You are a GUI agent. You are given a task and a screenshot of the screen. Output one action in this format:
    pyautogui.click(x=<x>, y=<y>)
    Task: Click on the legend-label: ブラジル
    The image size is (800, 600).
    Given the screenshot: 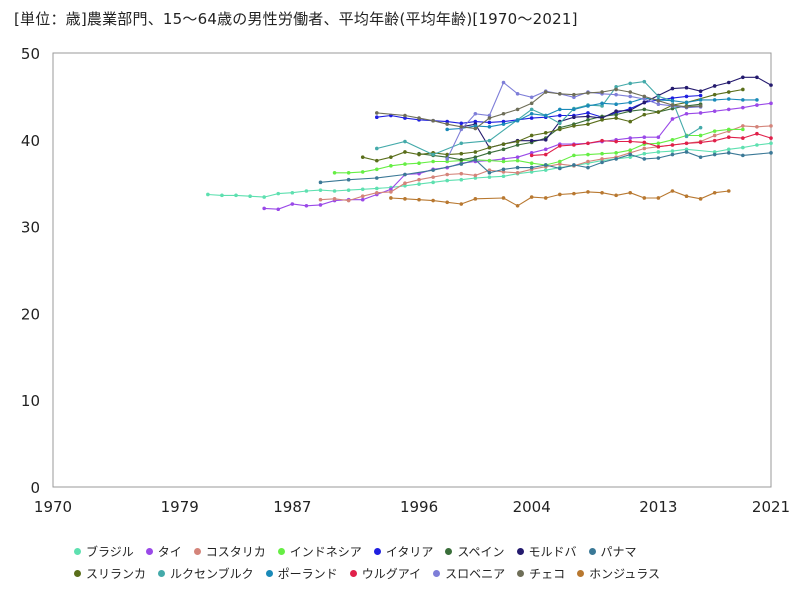 What is the action you would take?
    pyautogui.click(x=110, y=551)
    